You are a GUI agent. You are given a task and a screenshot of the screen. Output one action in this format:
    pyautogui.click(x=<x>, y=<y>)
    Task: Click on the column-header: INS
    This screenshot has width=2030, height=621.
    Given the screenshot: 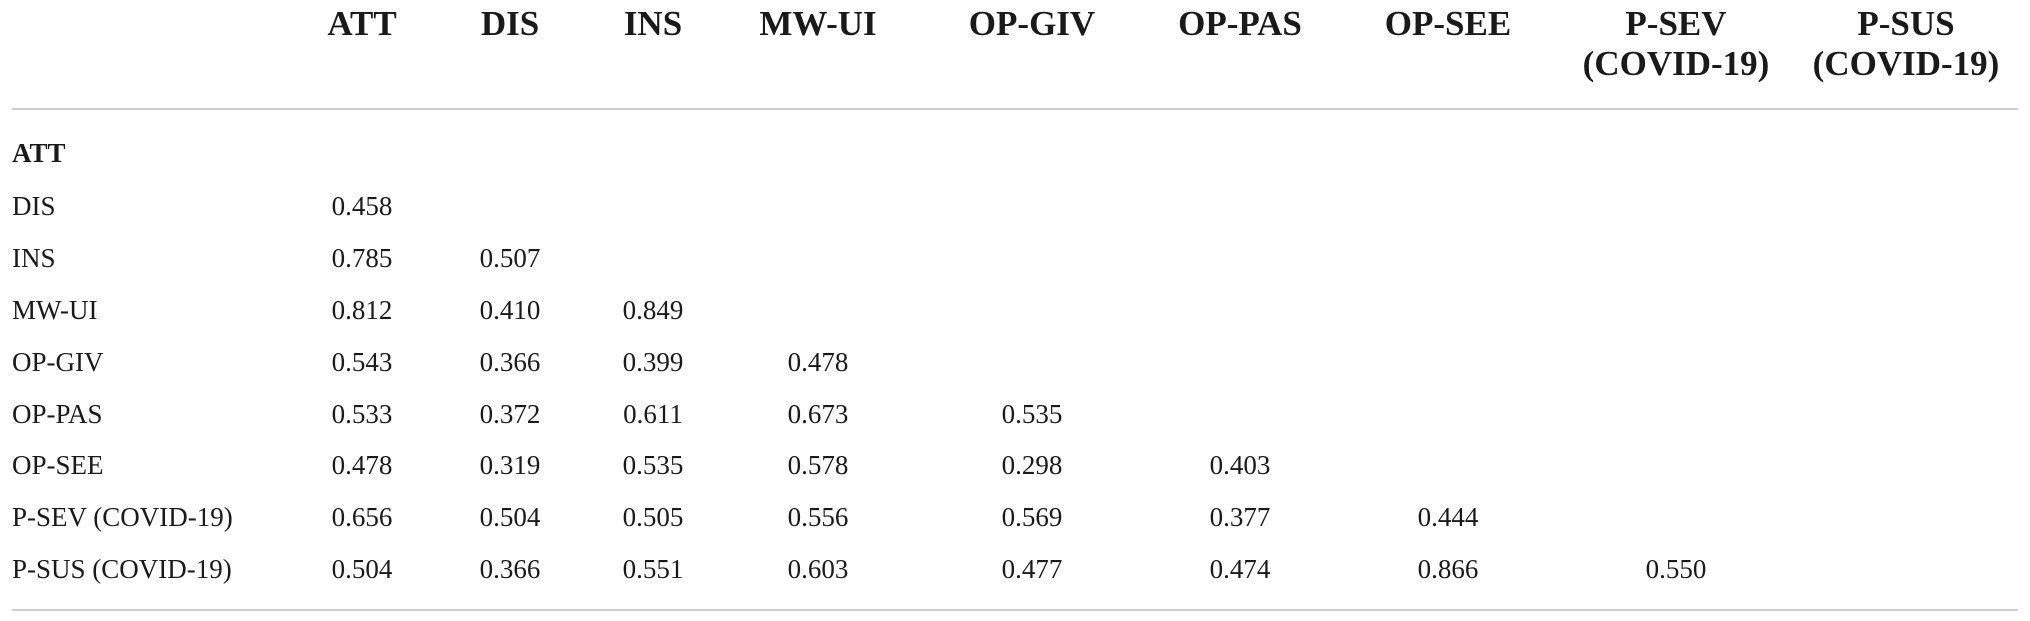 What is the action you would take?
    pyautogui.click(x=653, y=24)
    